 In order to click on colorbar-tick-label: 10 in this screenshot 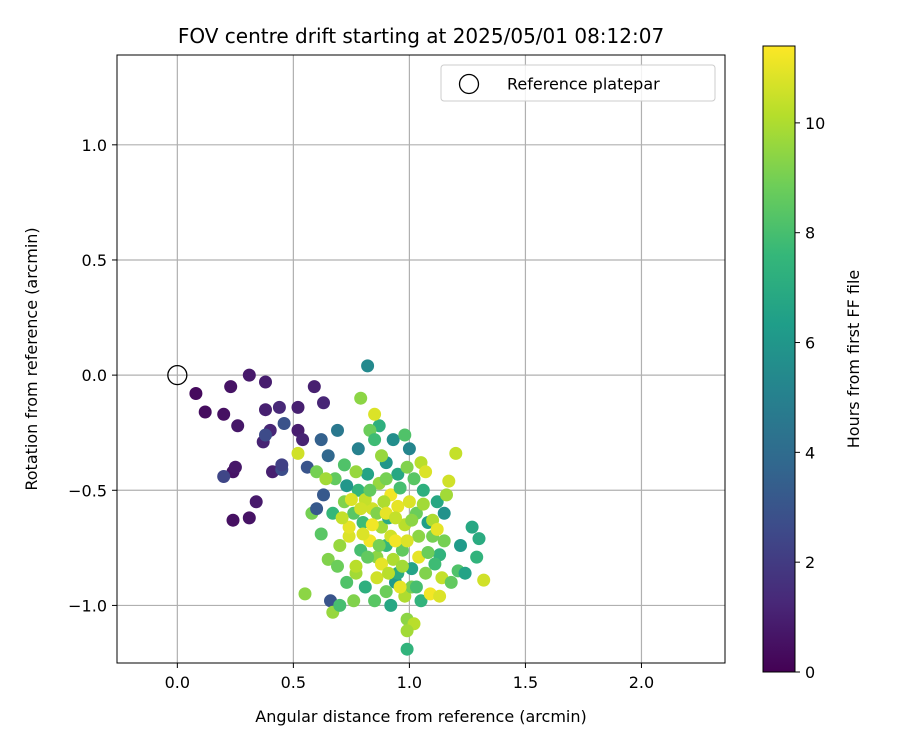, I will do `click(815, 123)`.